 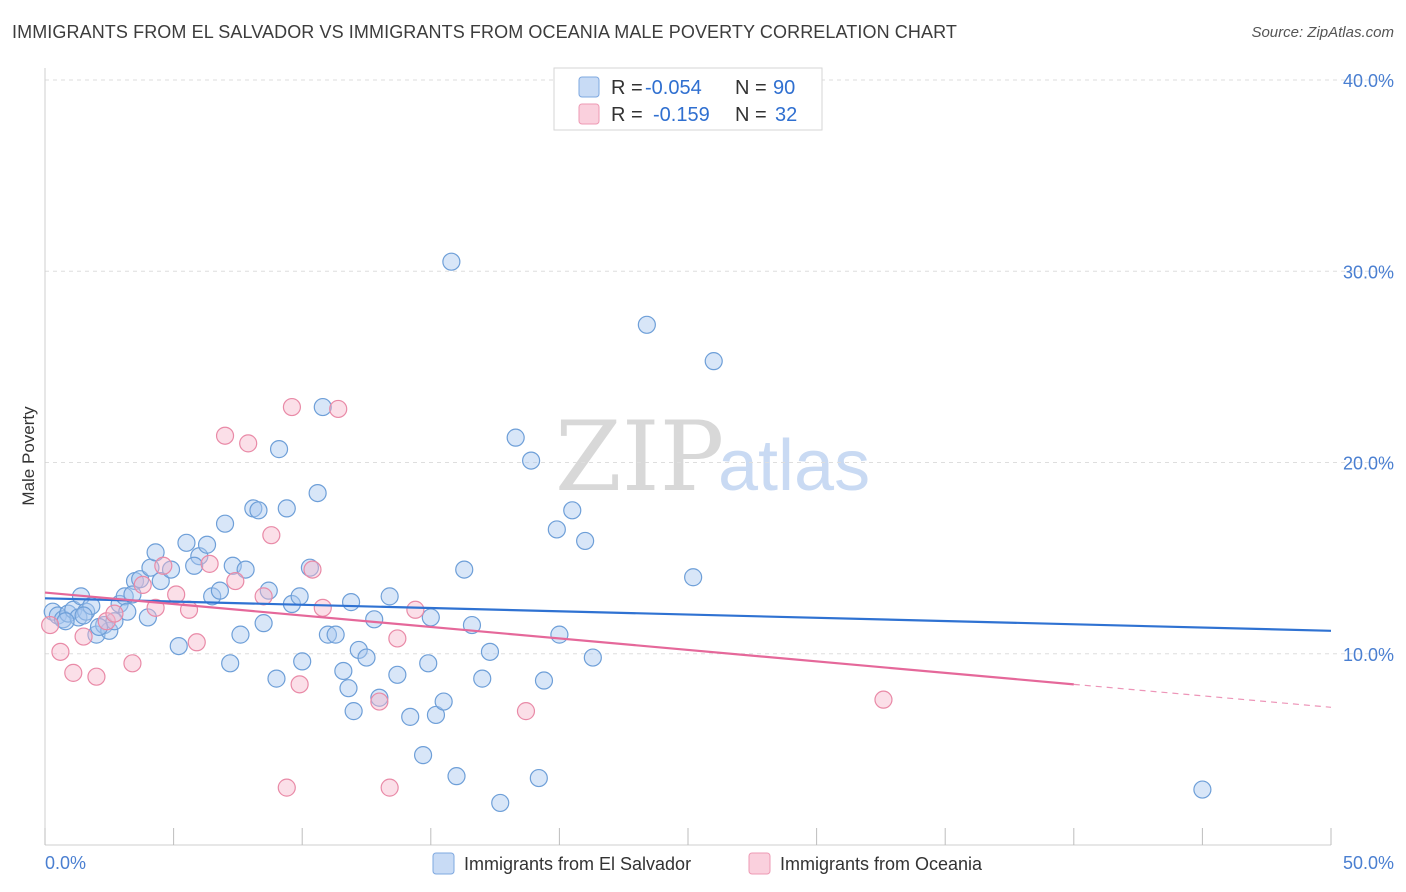 What do you see at coordinates (577, 864) in the screenshot?
I see `bottom-legend-label-el-salvador: Immigrants from El Salvador` at bounding box center [577, 864].